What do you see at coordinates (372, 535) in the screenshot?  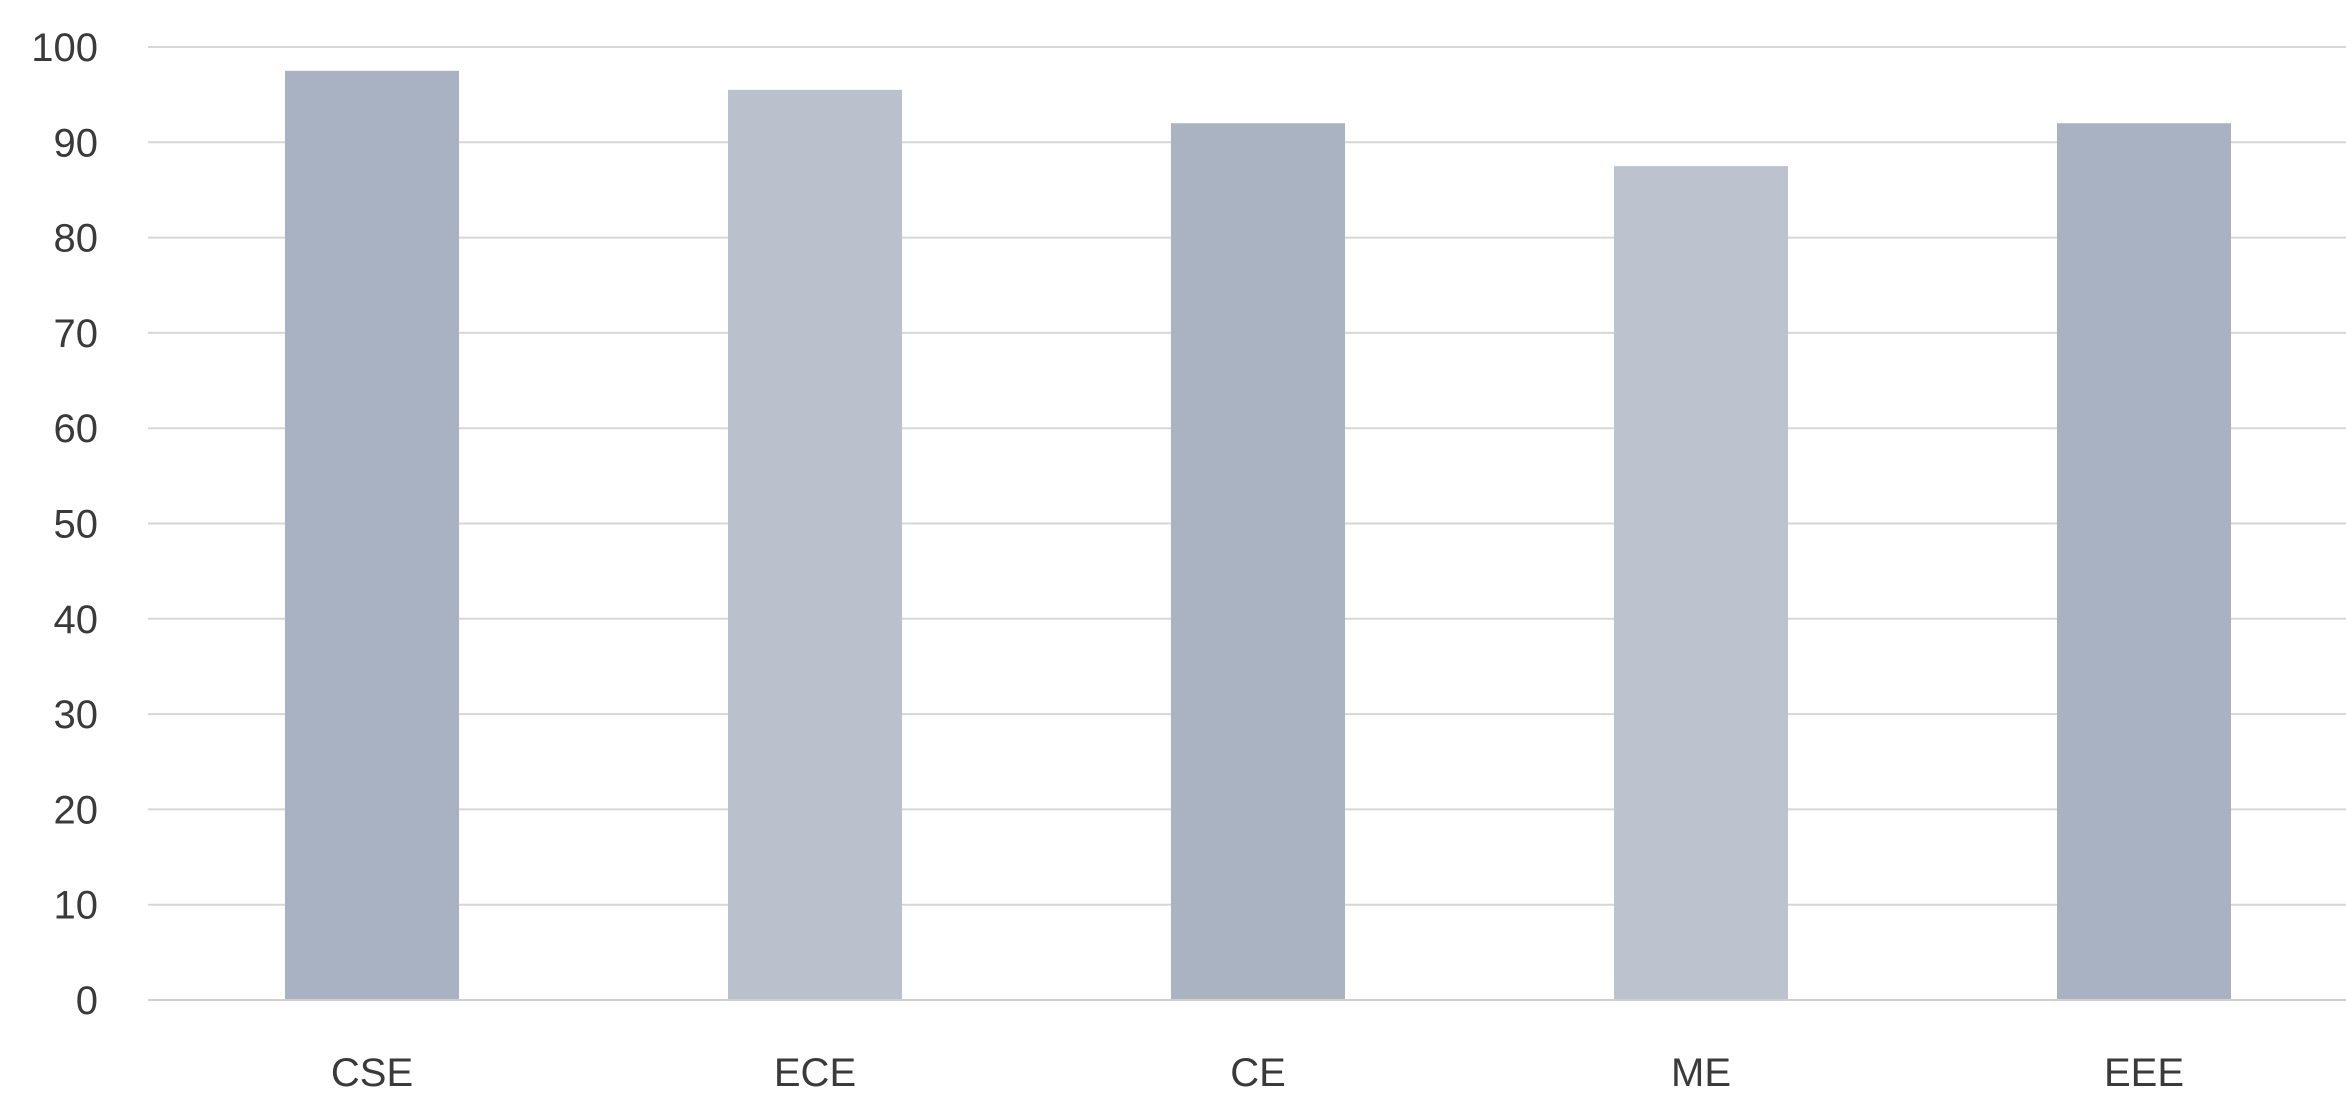 I see `bar-cse` at bounding box center [372, 535].